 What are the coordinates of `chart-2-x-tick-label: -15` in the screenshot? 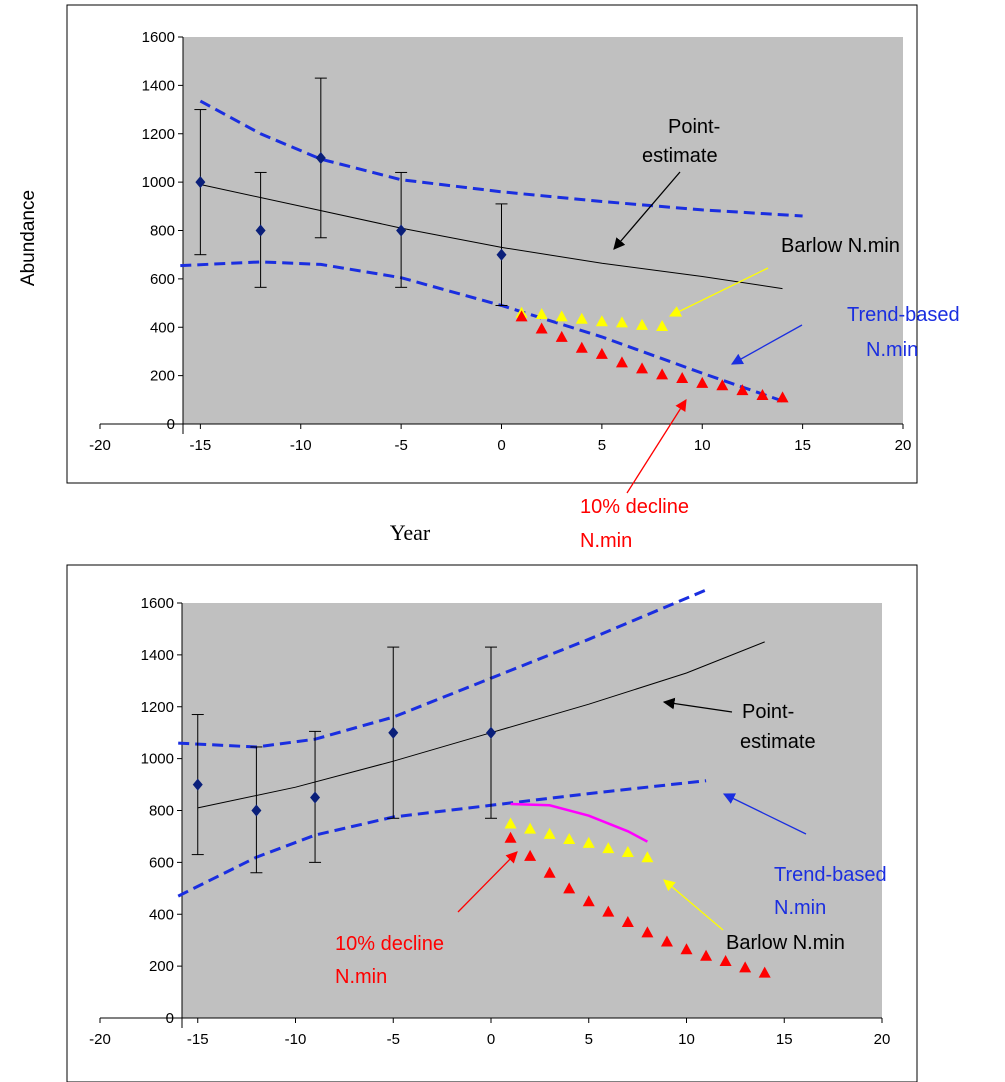 It's located at (198, 1039).